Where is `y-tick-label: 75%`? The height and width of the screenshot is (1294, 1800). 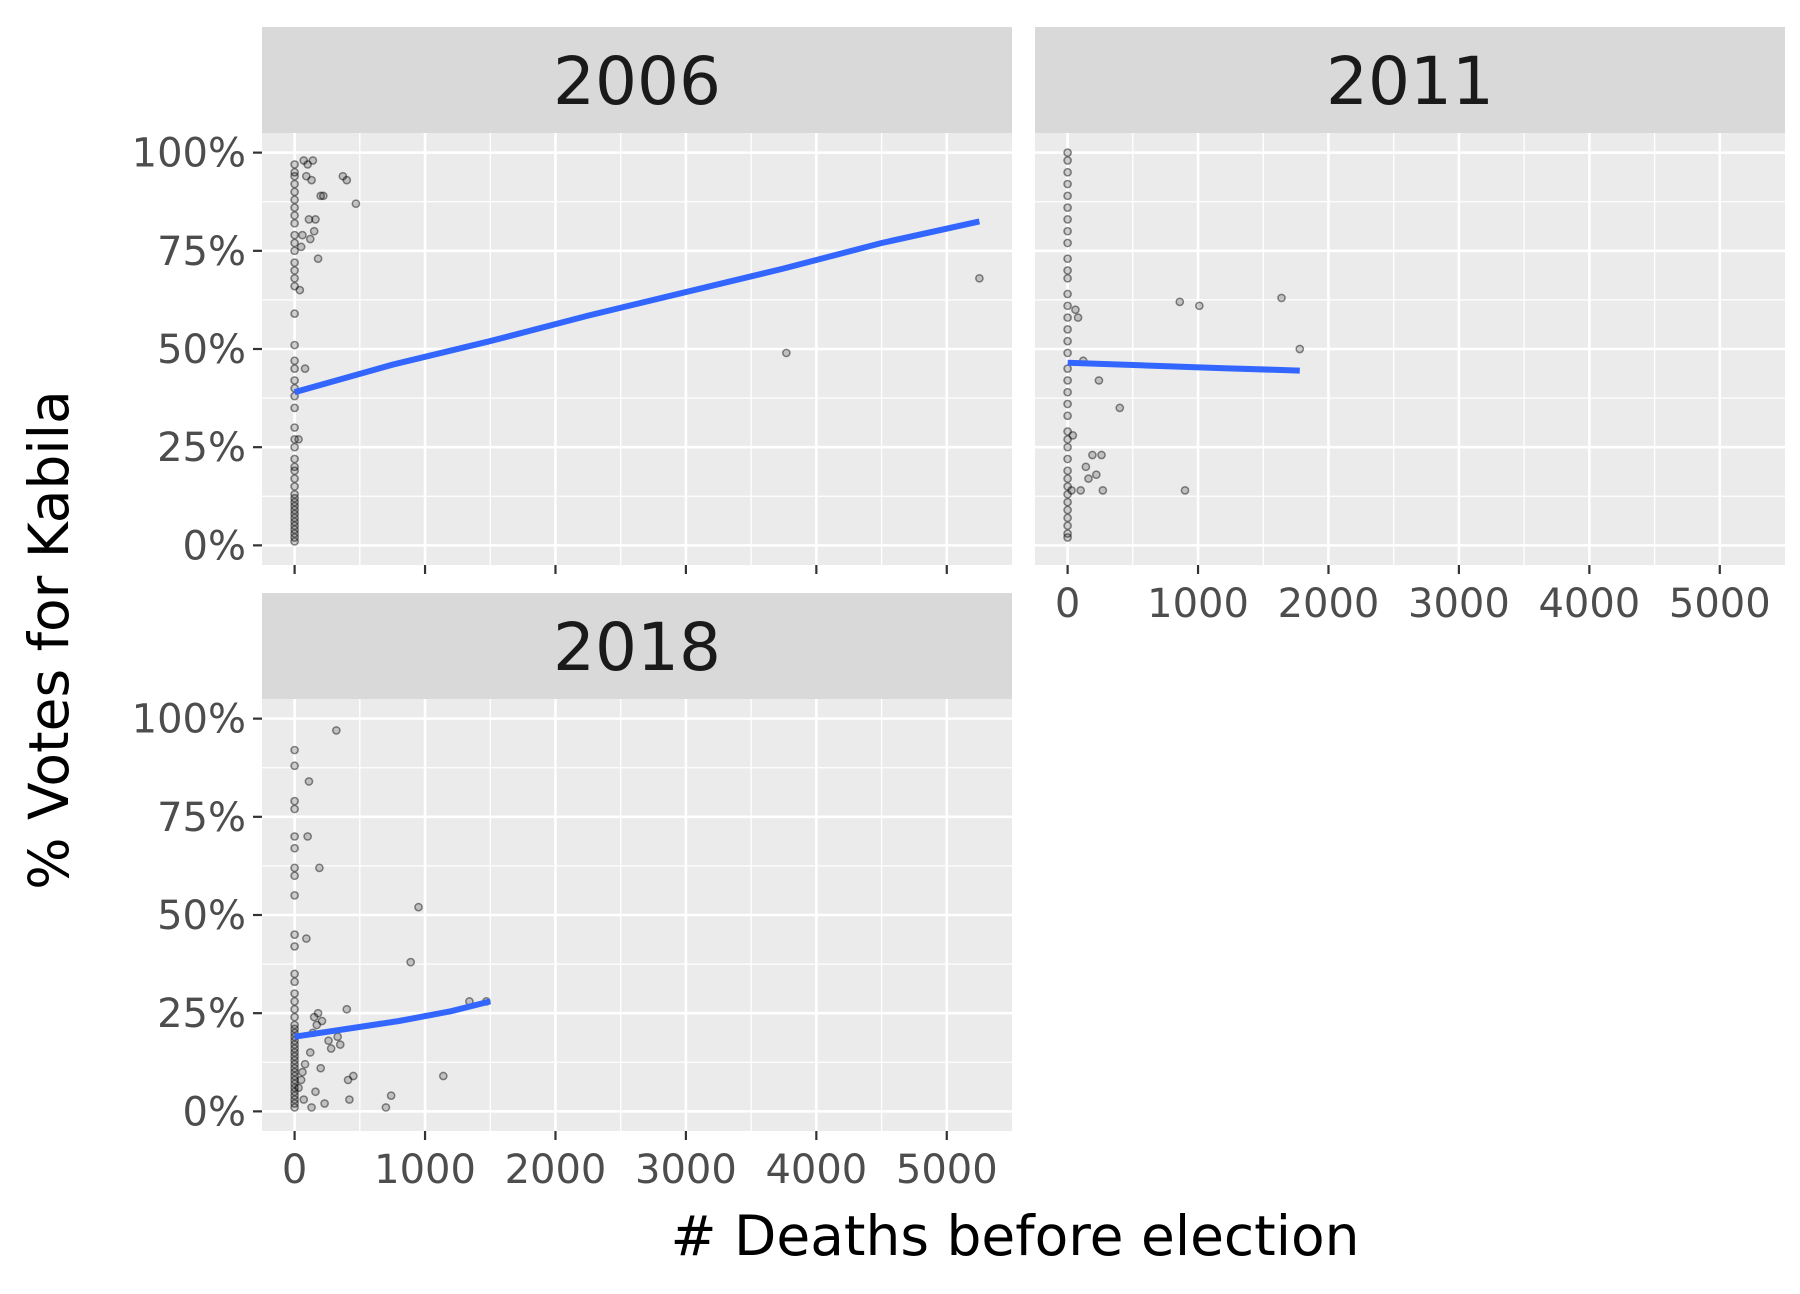 y-tick-label: 75% is located at coordinates (201, 252).